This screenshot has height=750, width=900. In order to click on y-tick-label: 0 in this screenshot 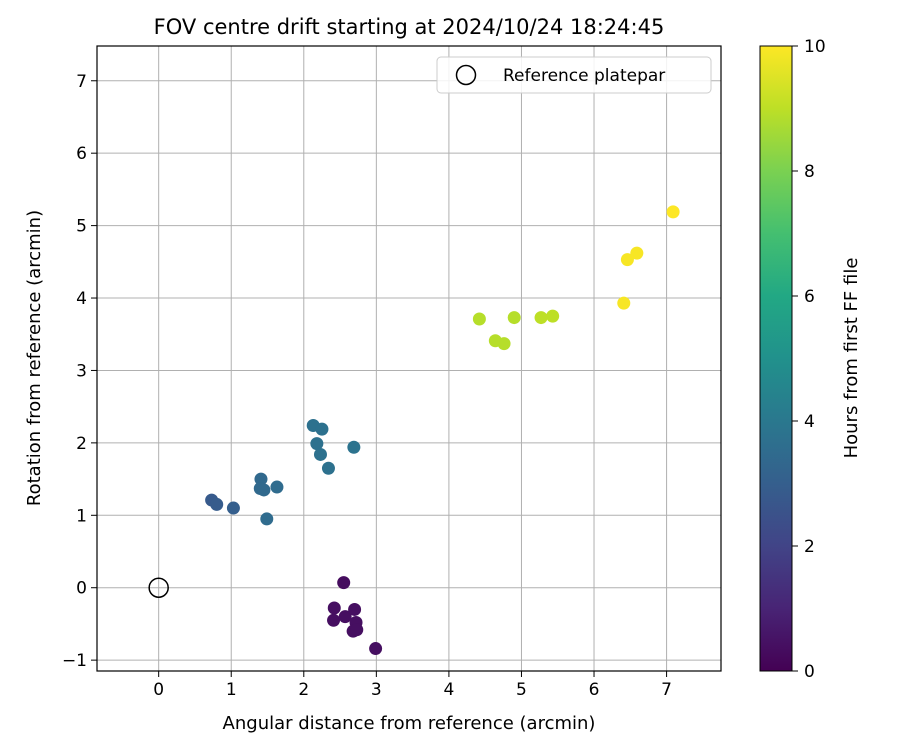, I will do `click(81, 589)`.